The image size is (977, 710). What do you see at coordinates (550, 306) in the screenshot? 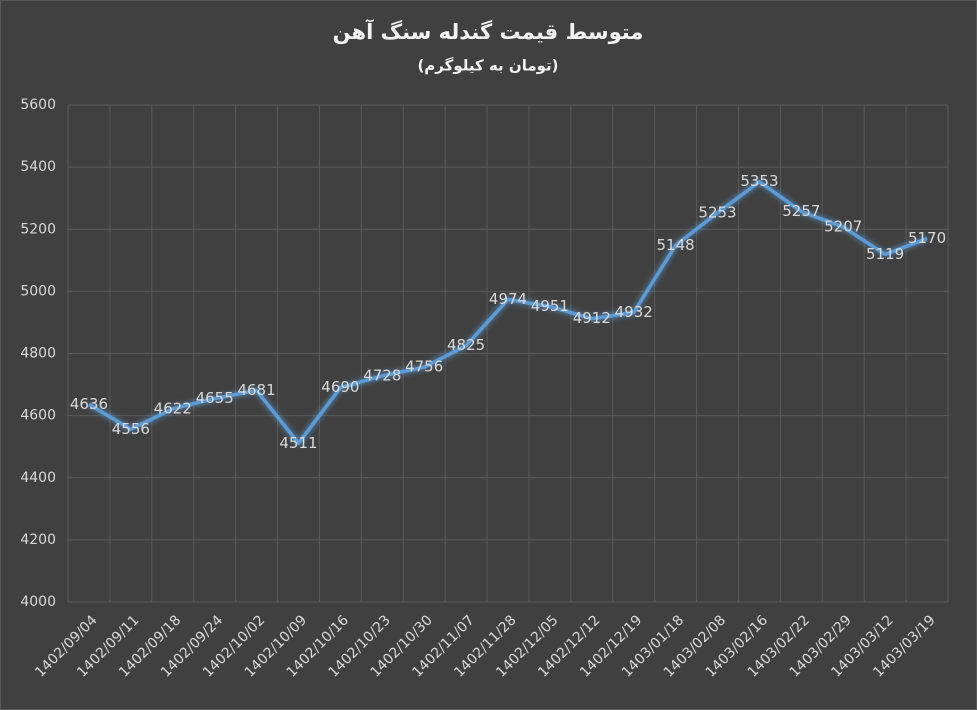
I see `data-label: 4951` at bounding box center [550, 306].